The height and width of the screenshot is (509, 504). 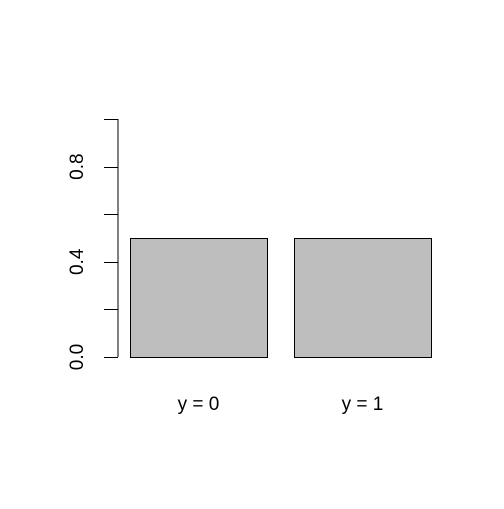 I want to click on x-axis-labels: y = 0 y = 1, so click(x=281, y=404).